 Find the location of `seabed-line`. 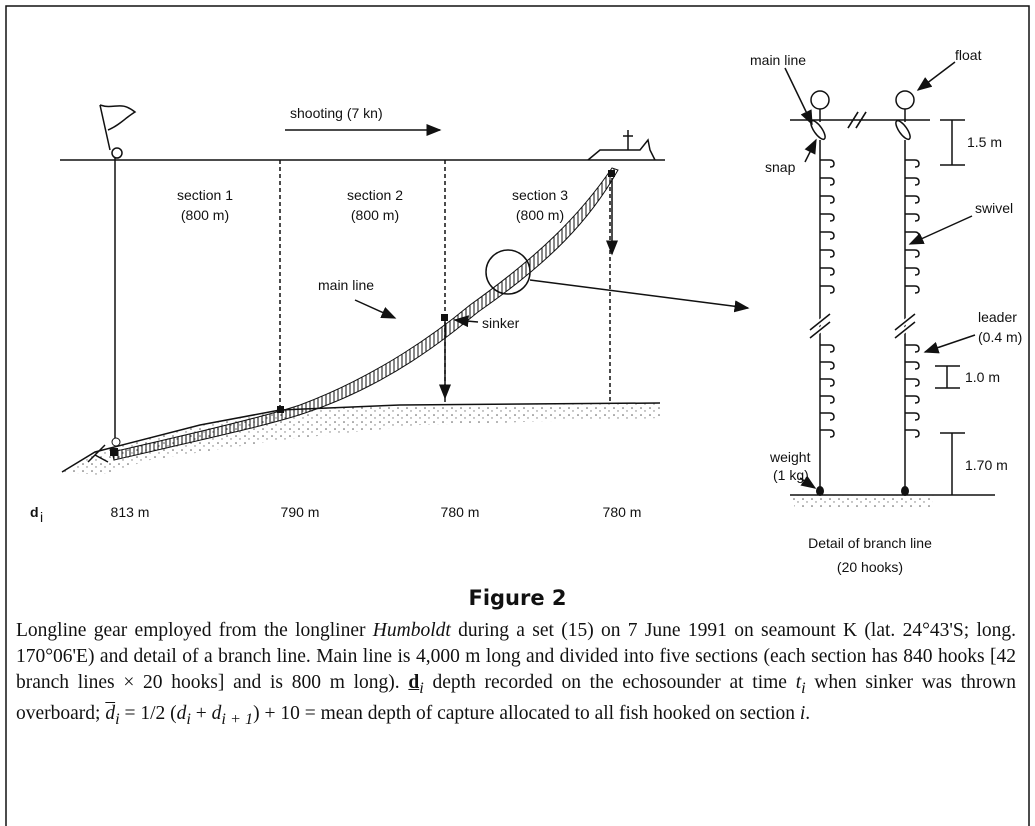

seabed-line is located at coordinates (361, 437).